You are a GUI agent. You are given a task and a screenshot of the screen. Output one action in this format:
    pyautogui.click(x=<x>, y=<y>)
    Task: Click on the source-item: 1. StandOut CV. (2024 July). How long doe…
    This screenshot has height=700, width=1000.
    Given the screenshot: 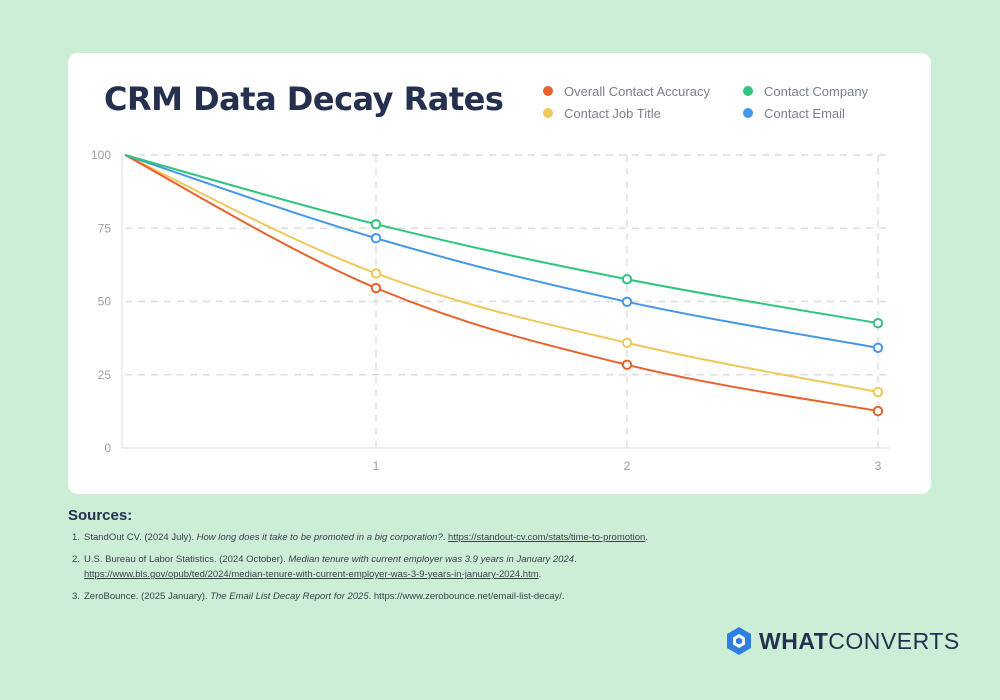 What is the action you would take?
    pyautogui.click(x=508, y=537)
    